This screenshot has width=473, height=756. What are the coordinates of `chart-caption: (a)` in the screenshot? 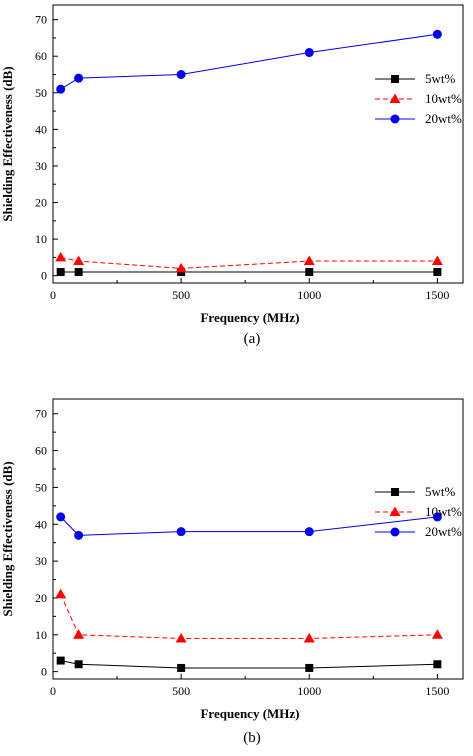 It's located at (252, 339).